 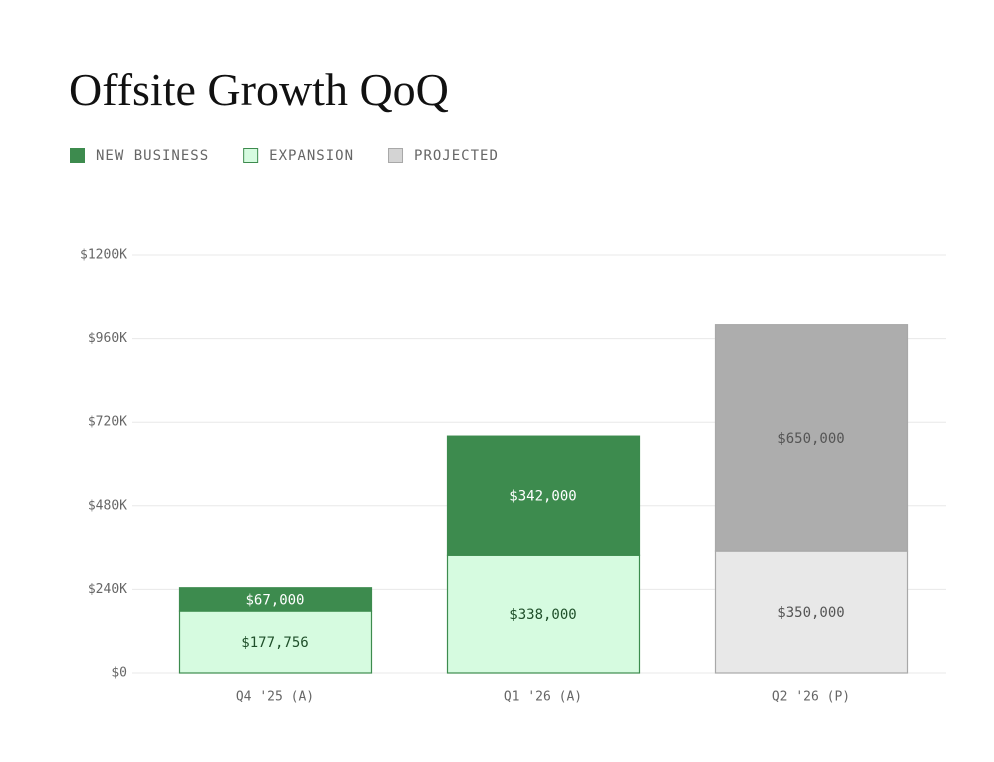 What do you see at coordinates (107, 505) in the screenshot?
I see `y-tick-label: $480K` at bounding box center [107, 505].